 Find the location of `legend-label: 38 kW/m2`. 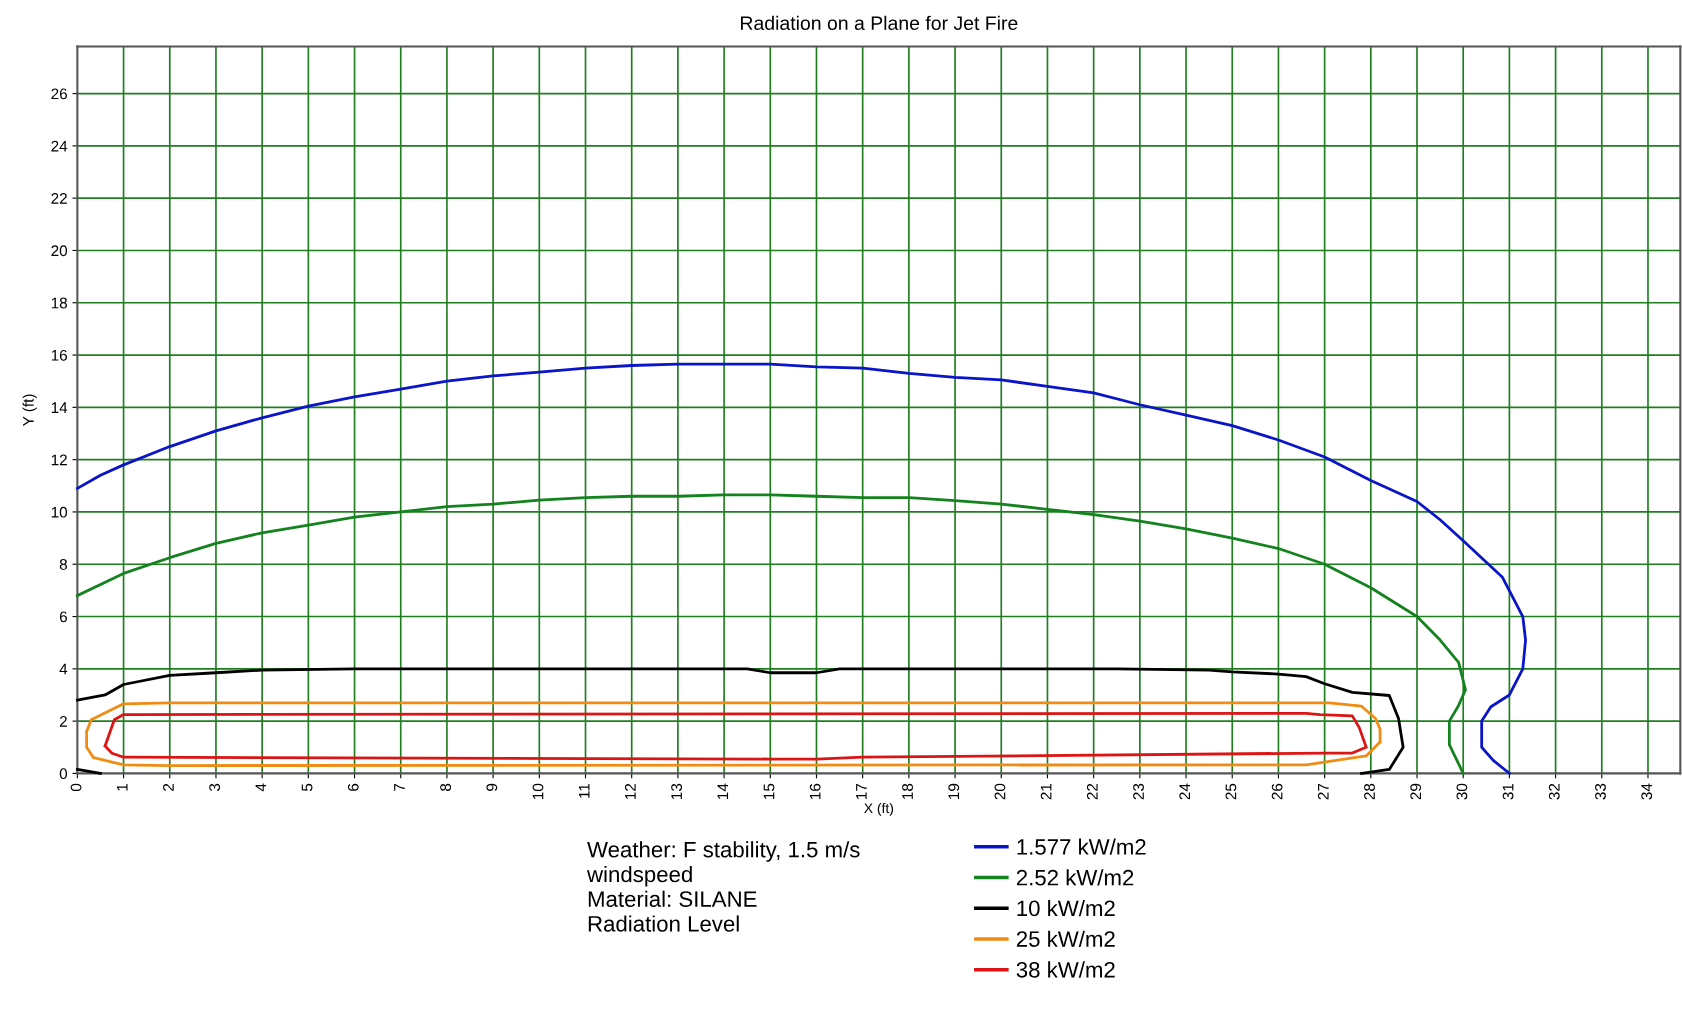

legend-label: 38 kW/m2 is located at coordinates (1065, 969).